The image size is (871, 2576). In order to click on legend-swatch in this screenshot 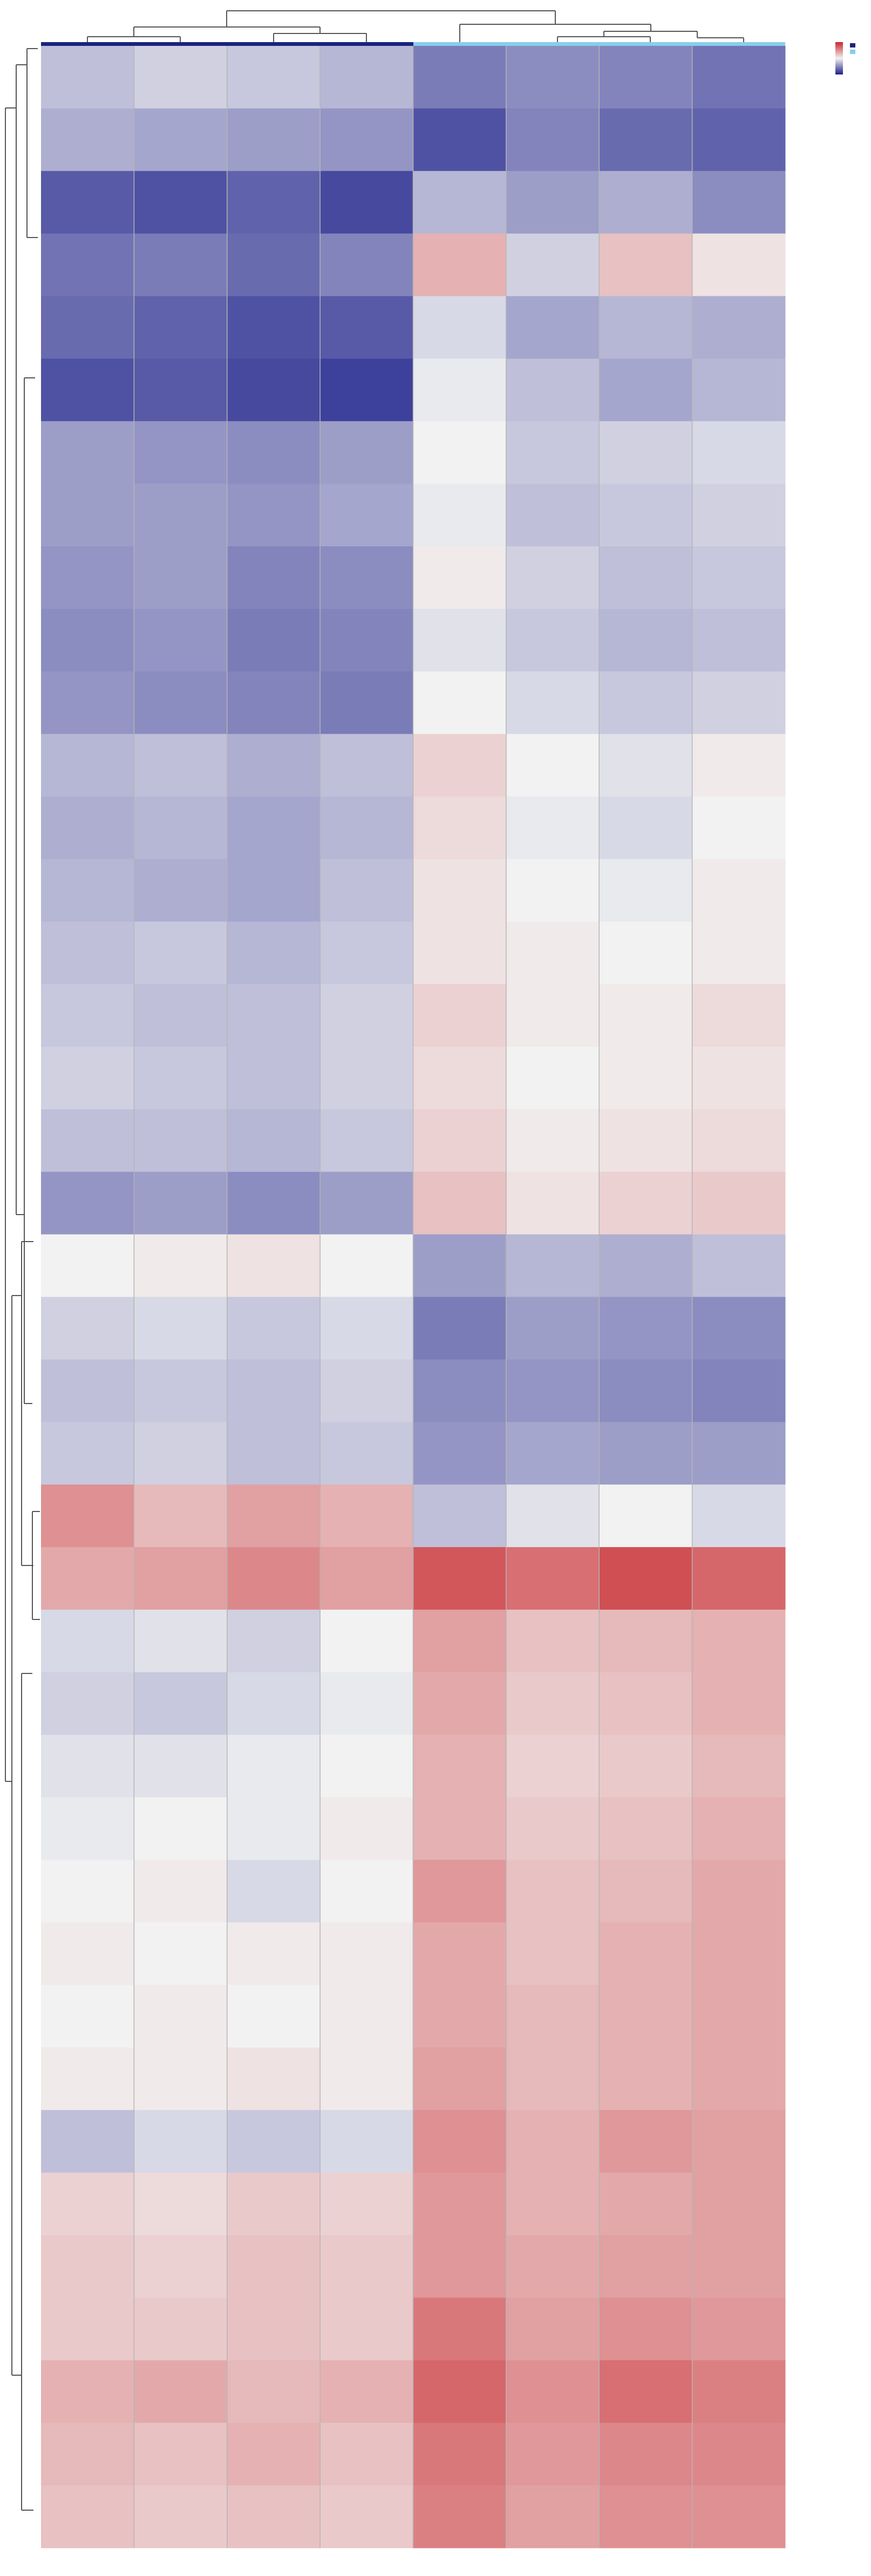, I will do `click(852, 52)`.